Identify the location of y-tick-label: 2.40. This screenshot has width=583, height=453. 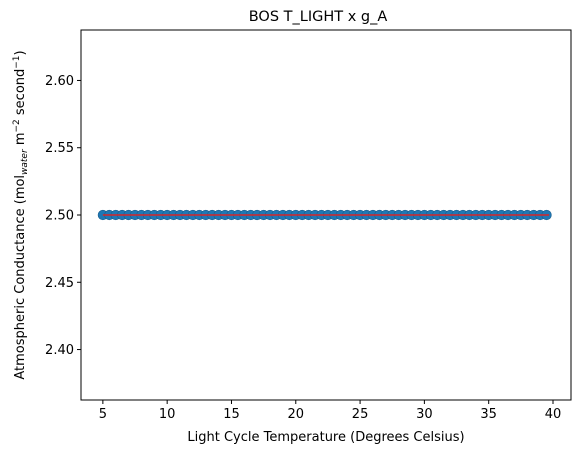
(59, 350).